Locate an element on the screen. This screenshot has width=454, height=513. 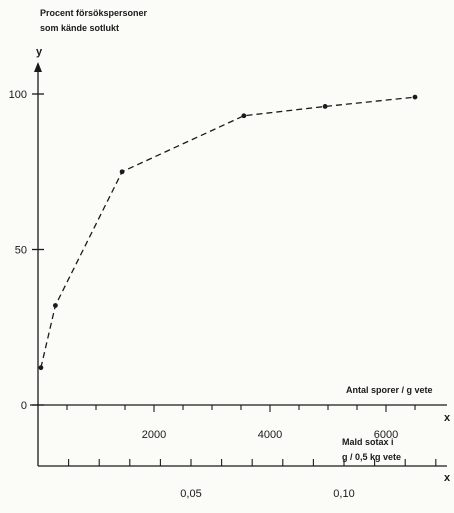
x2-axis-label-line2: g / 0,5 kg vete is located at coordinates (371, 457).